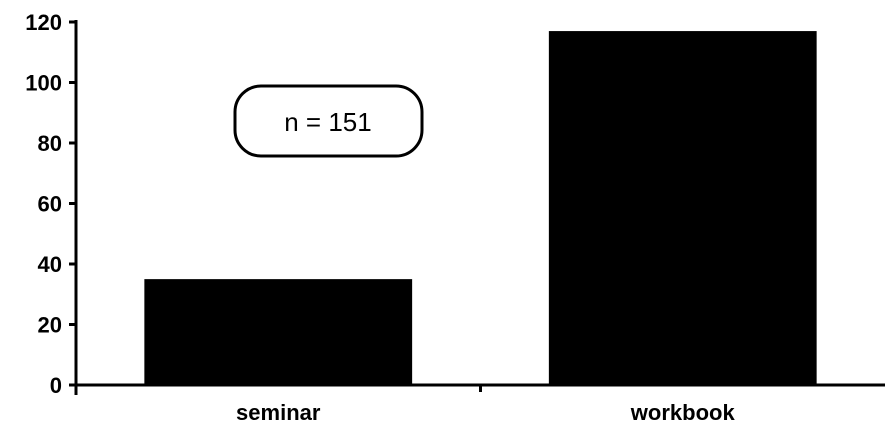 This screenshot has width=885, height=430. What do you see at coordinates (683, 412) in the screenshot?
I see `x-tick-label: workbook` at bounding box center [683, 412].